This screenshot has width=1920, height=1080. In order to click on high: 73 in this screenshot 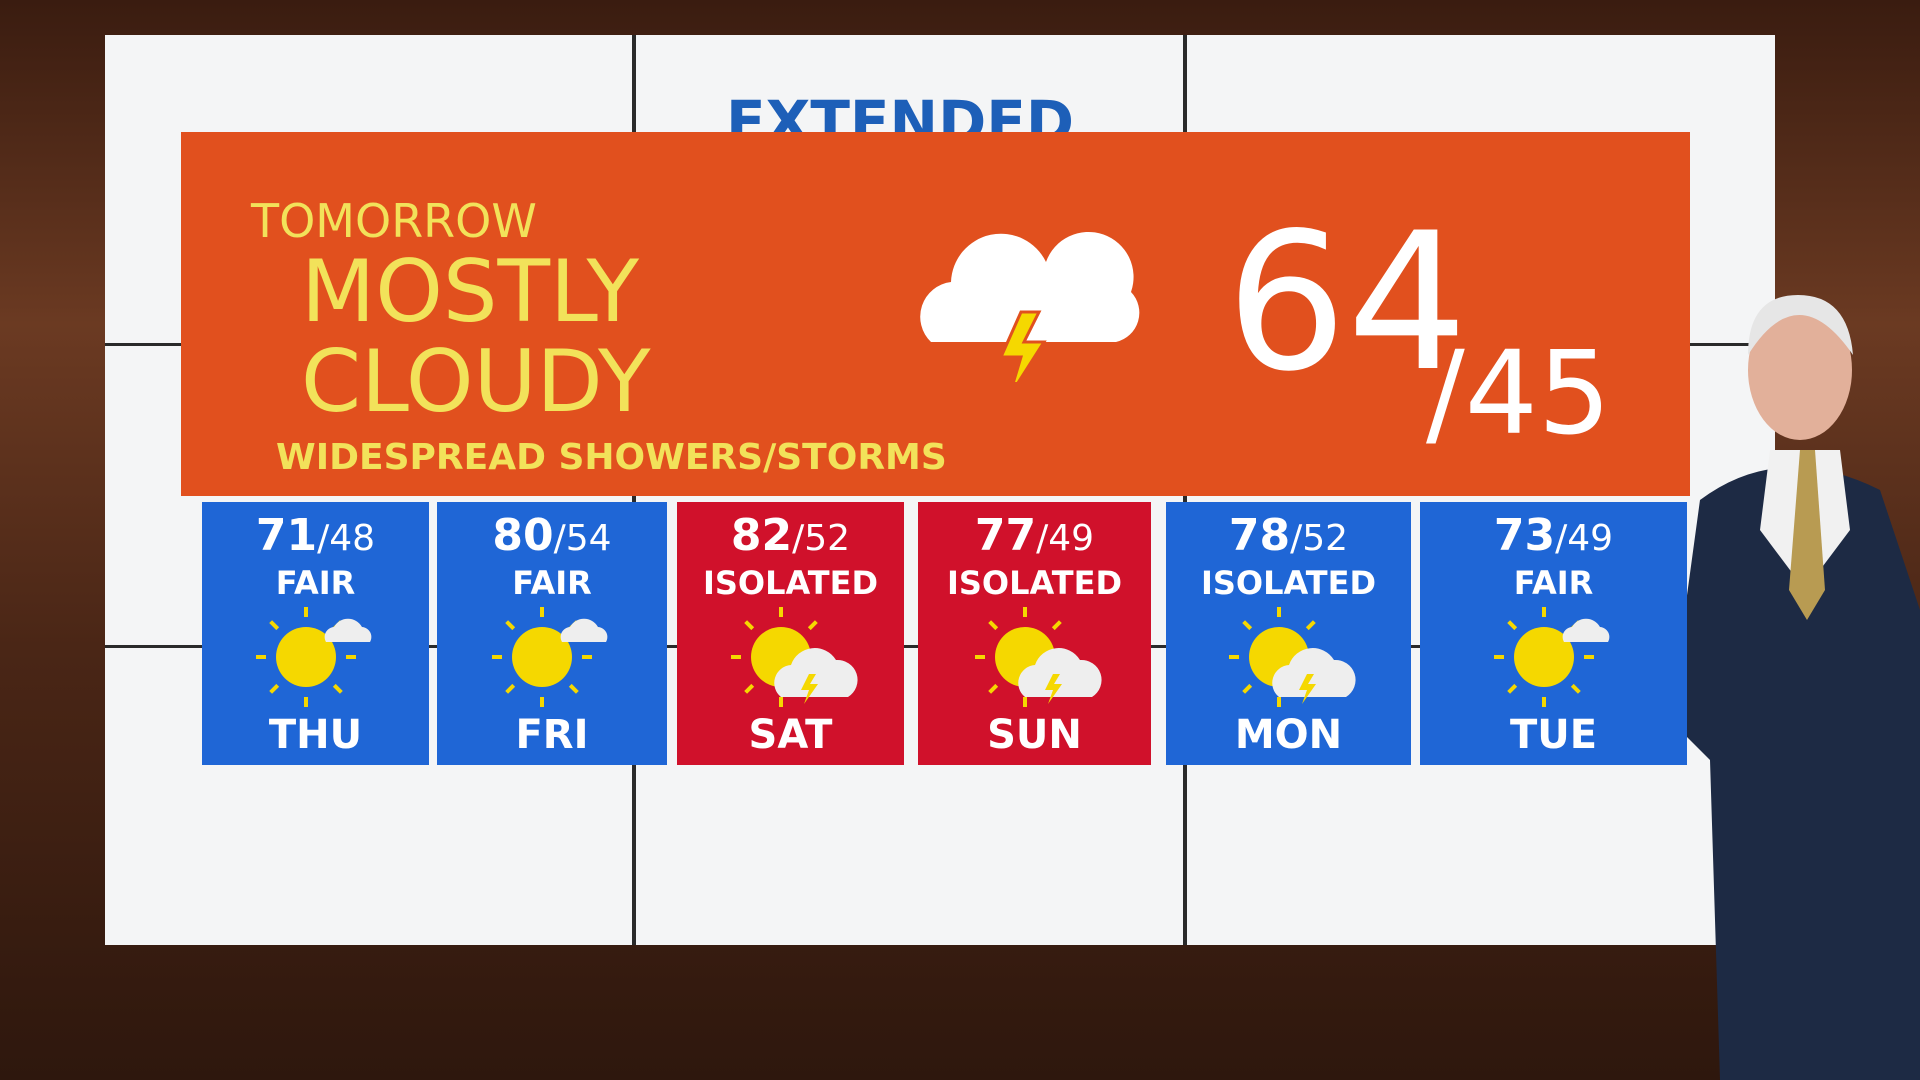, I will do `click(1524, 535)`.